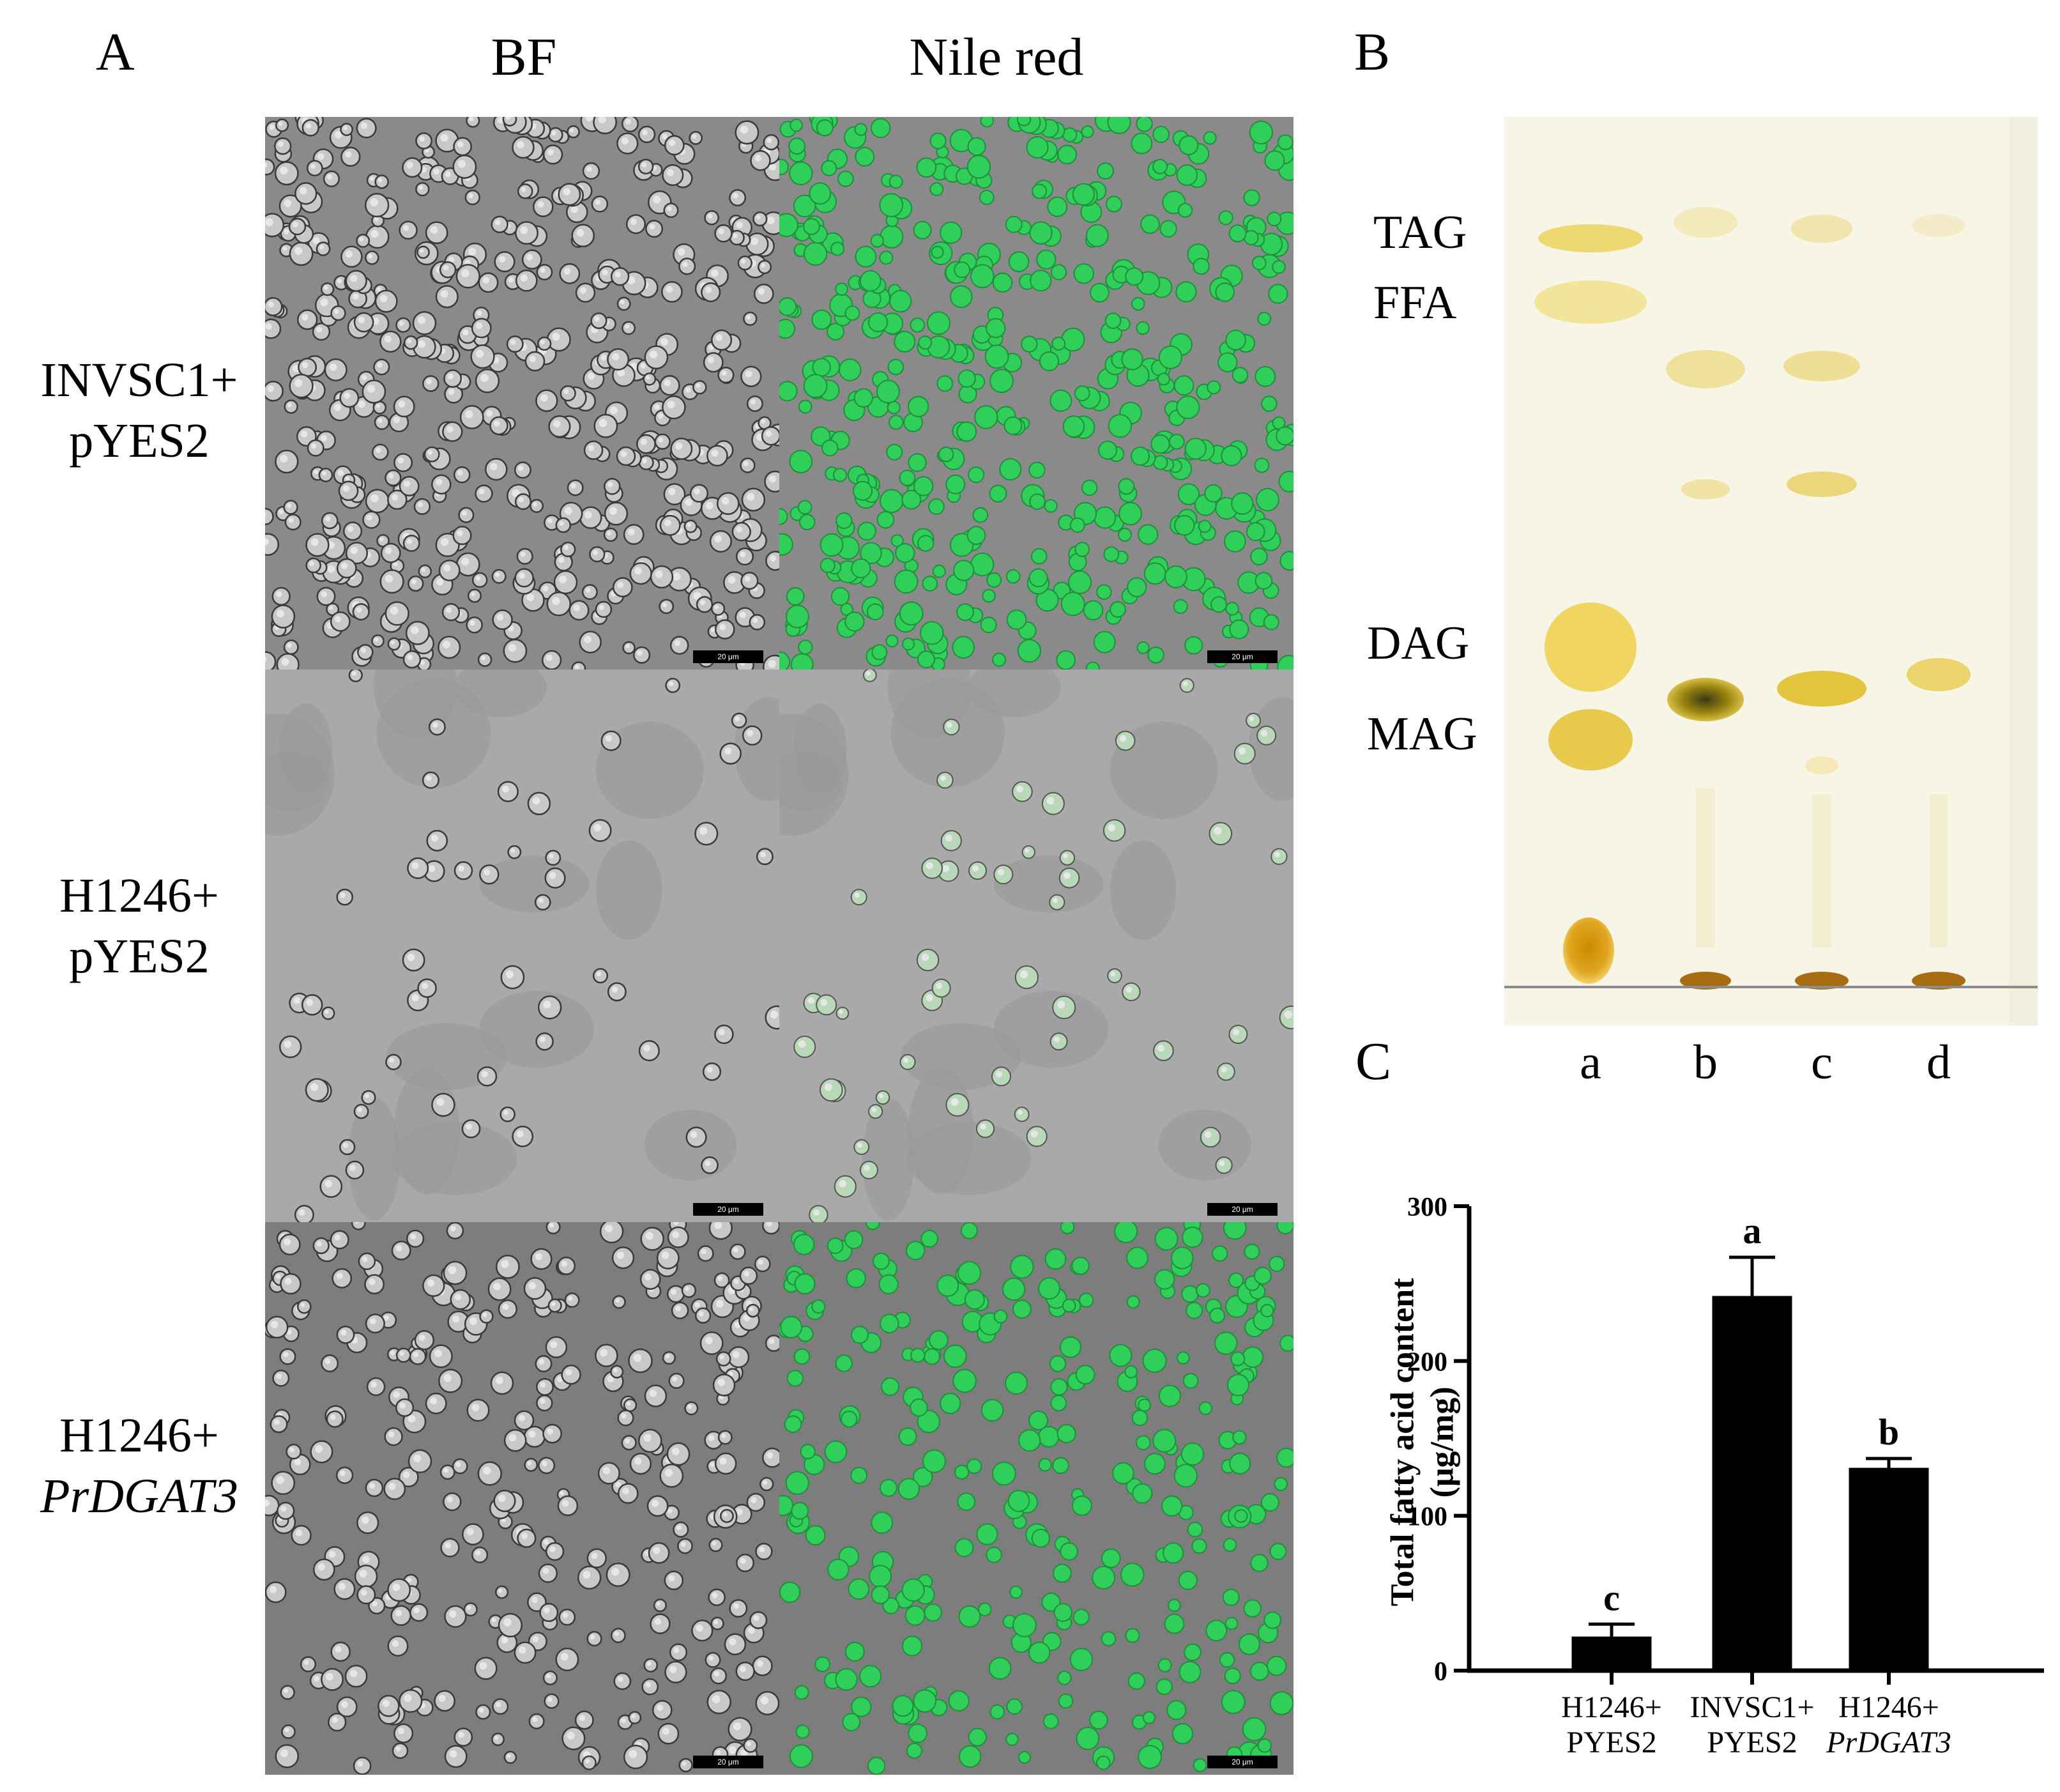  Describe the element at coordinates (1752, 1725) in the screenshot. I see `x-category-label: INVSC1+ PYES2` at that location.